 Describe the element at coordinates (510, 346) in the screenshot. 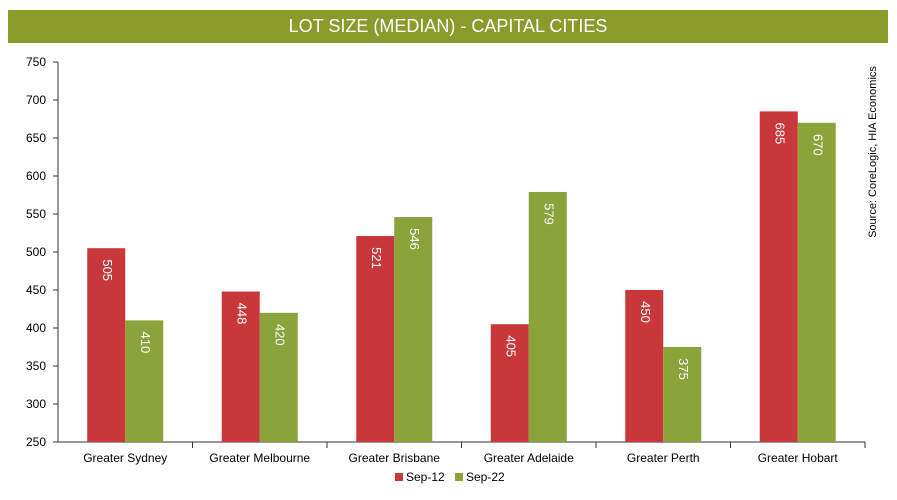

I see `data-label: 405` at that location.